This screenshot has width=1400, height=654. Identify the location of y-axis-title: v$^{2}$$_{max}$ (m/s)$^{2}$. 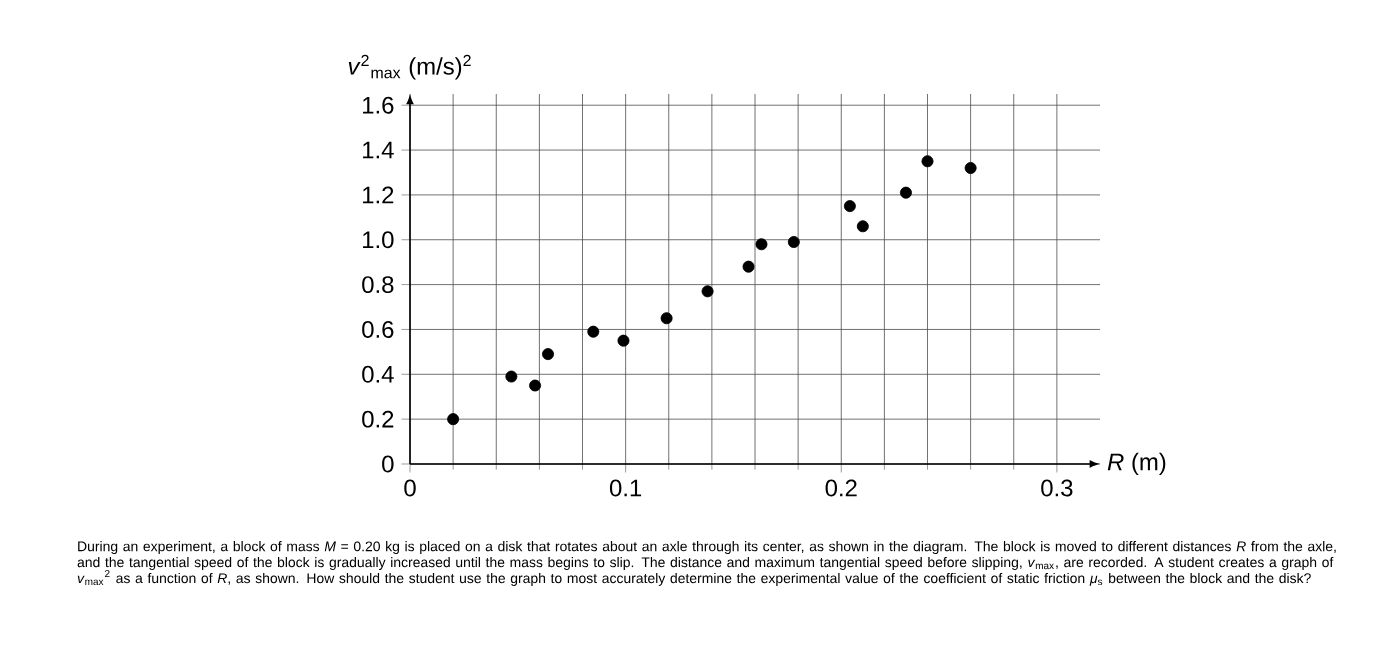
(409, 67).